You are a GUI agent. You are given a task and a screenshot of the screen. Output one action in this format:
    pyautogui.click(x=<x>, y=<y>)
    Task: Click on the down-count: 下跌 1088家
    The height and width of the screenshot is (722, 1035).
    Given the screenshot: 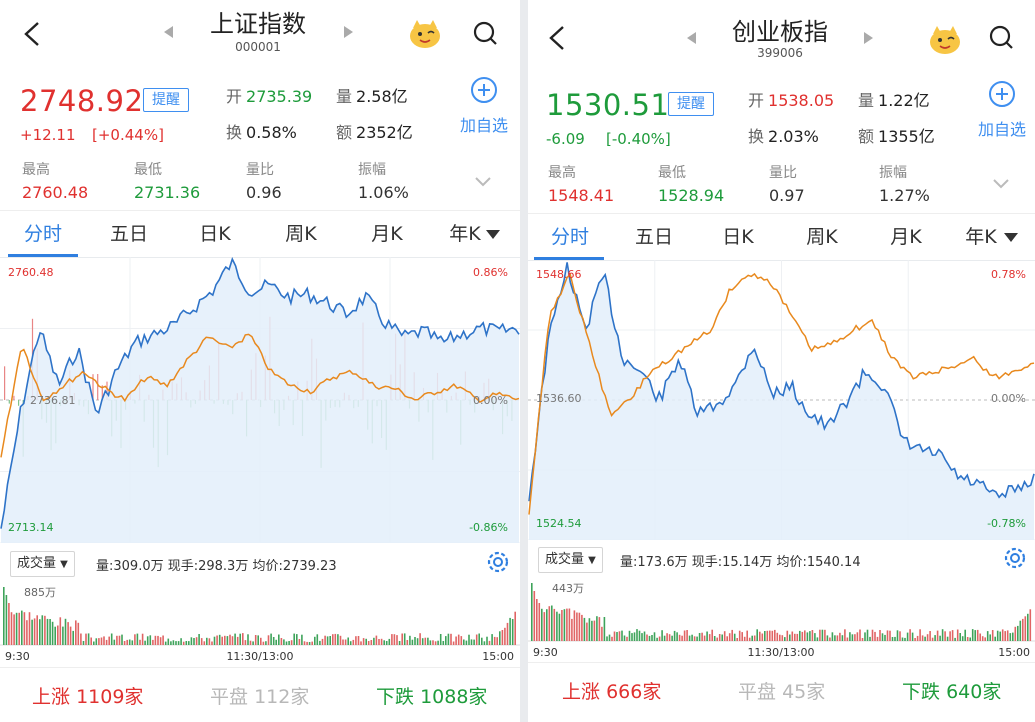 What is the action you would take?
    pyautogui.click(x=432, y=697)
    